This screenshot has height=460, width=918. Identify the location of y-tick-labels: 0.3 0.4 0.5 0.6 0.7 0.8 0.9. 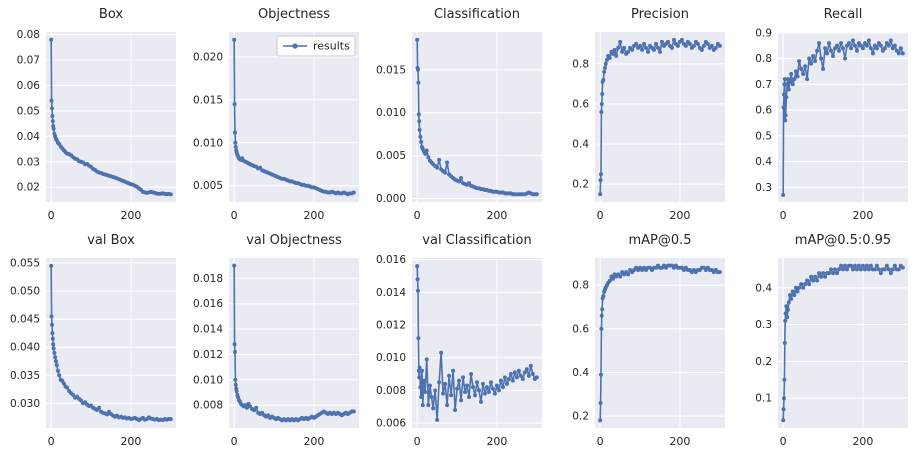
(763, 110).